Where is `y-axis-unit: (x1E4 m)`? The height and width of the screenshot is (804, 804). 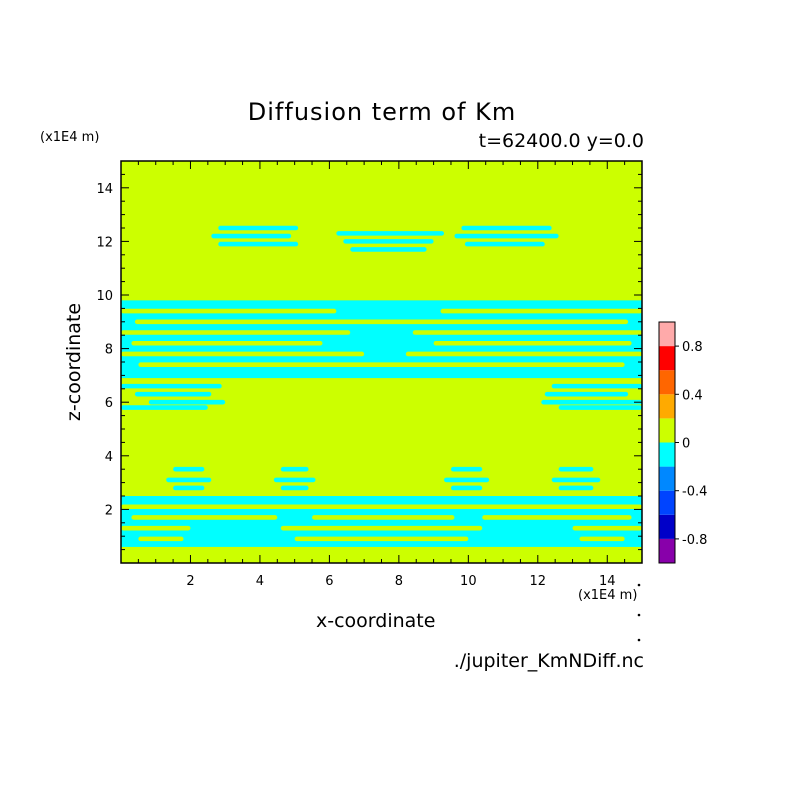 y-axis-unit: (x1E4 m) is located at coordinates (70, 137).